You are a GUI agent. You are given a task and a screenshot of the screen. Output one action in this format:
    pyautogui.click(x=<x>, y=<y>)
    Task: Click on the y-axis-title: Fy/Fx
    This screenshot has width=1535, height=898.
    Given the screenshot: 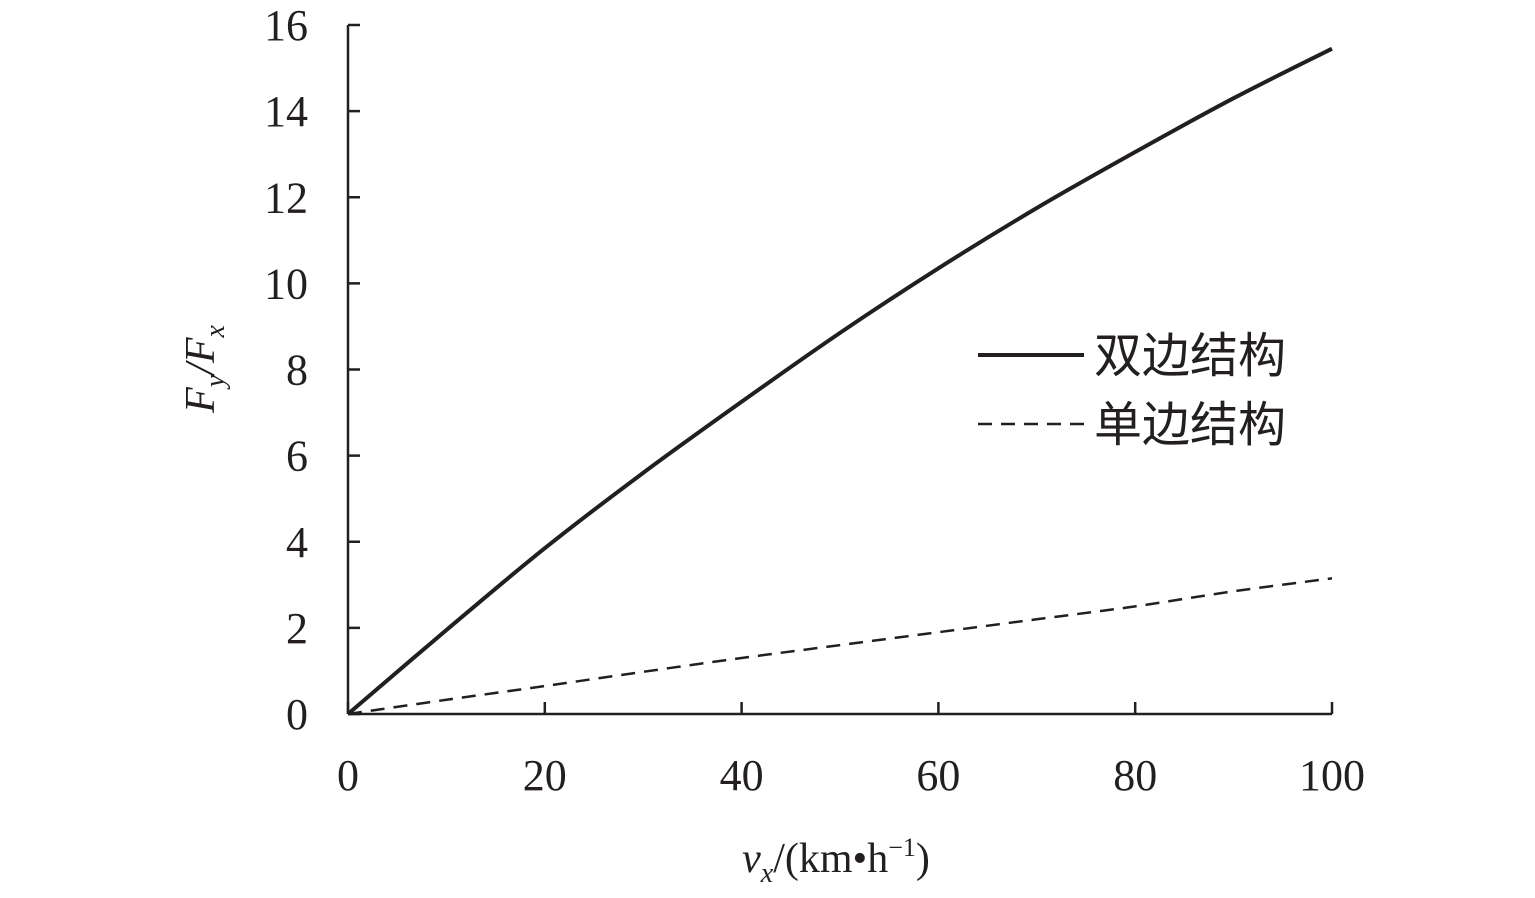 What is the action you would take?
    pyautogui.click(x=204, y=369)
    